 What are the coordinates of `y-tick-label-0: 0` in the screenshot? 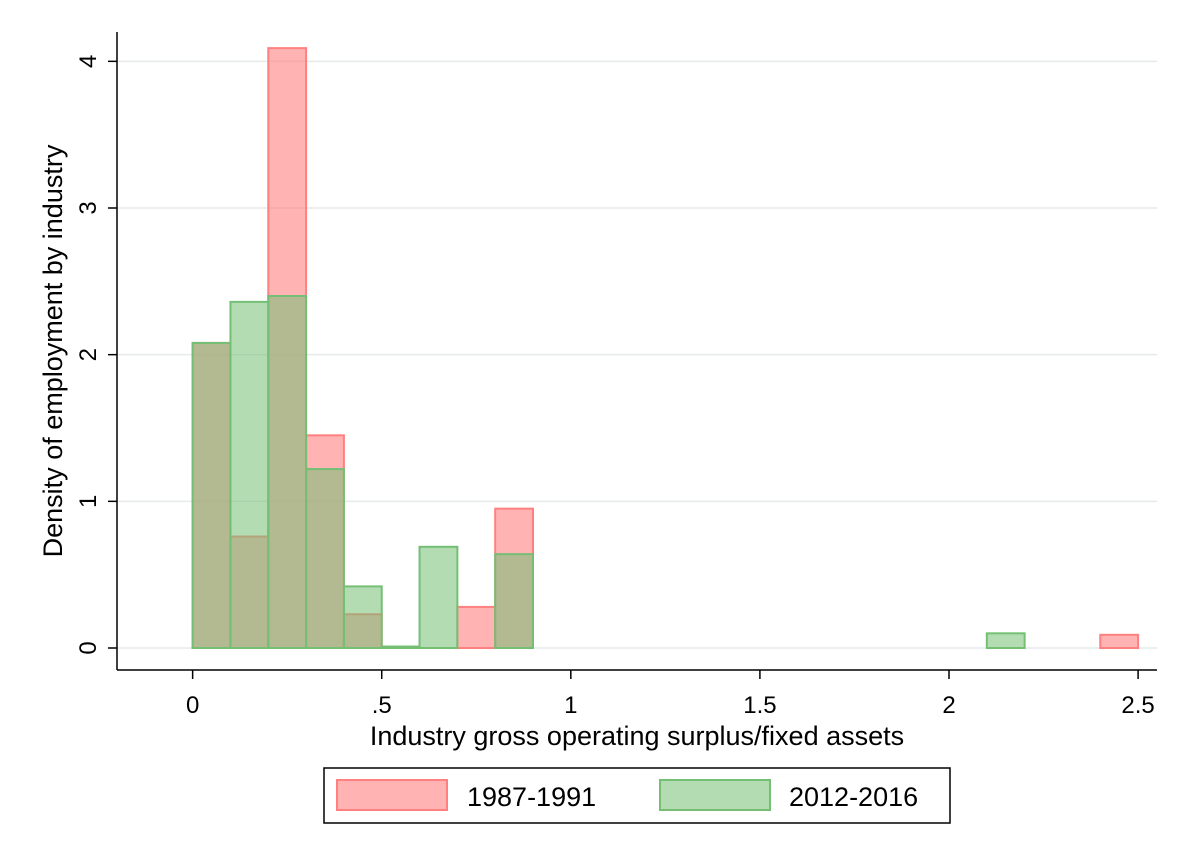 It's located at (88, 647).